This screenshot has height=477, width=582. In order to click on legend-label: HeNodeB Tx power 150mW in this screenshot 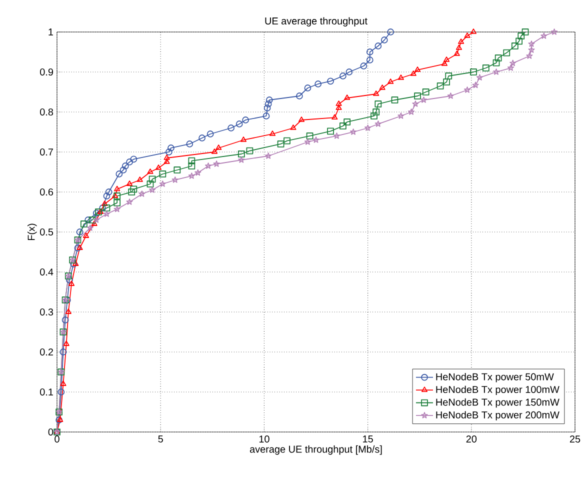, I will do `click(498, 403)`.